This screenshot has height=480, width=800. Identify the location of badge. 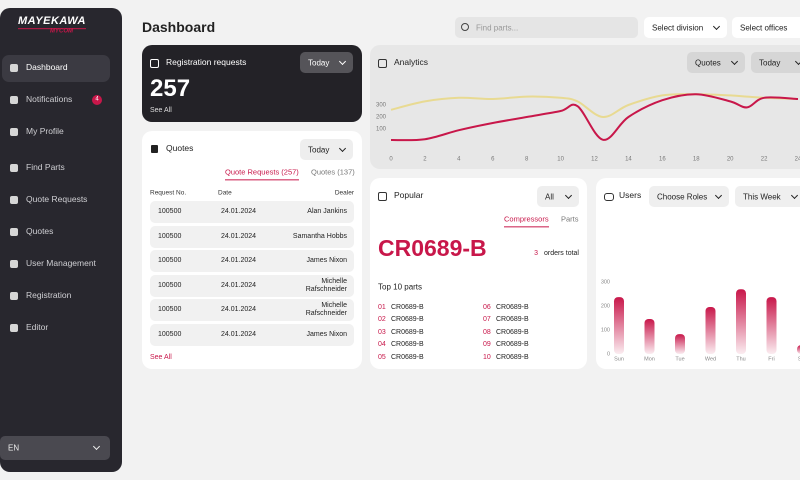
(97, 100).